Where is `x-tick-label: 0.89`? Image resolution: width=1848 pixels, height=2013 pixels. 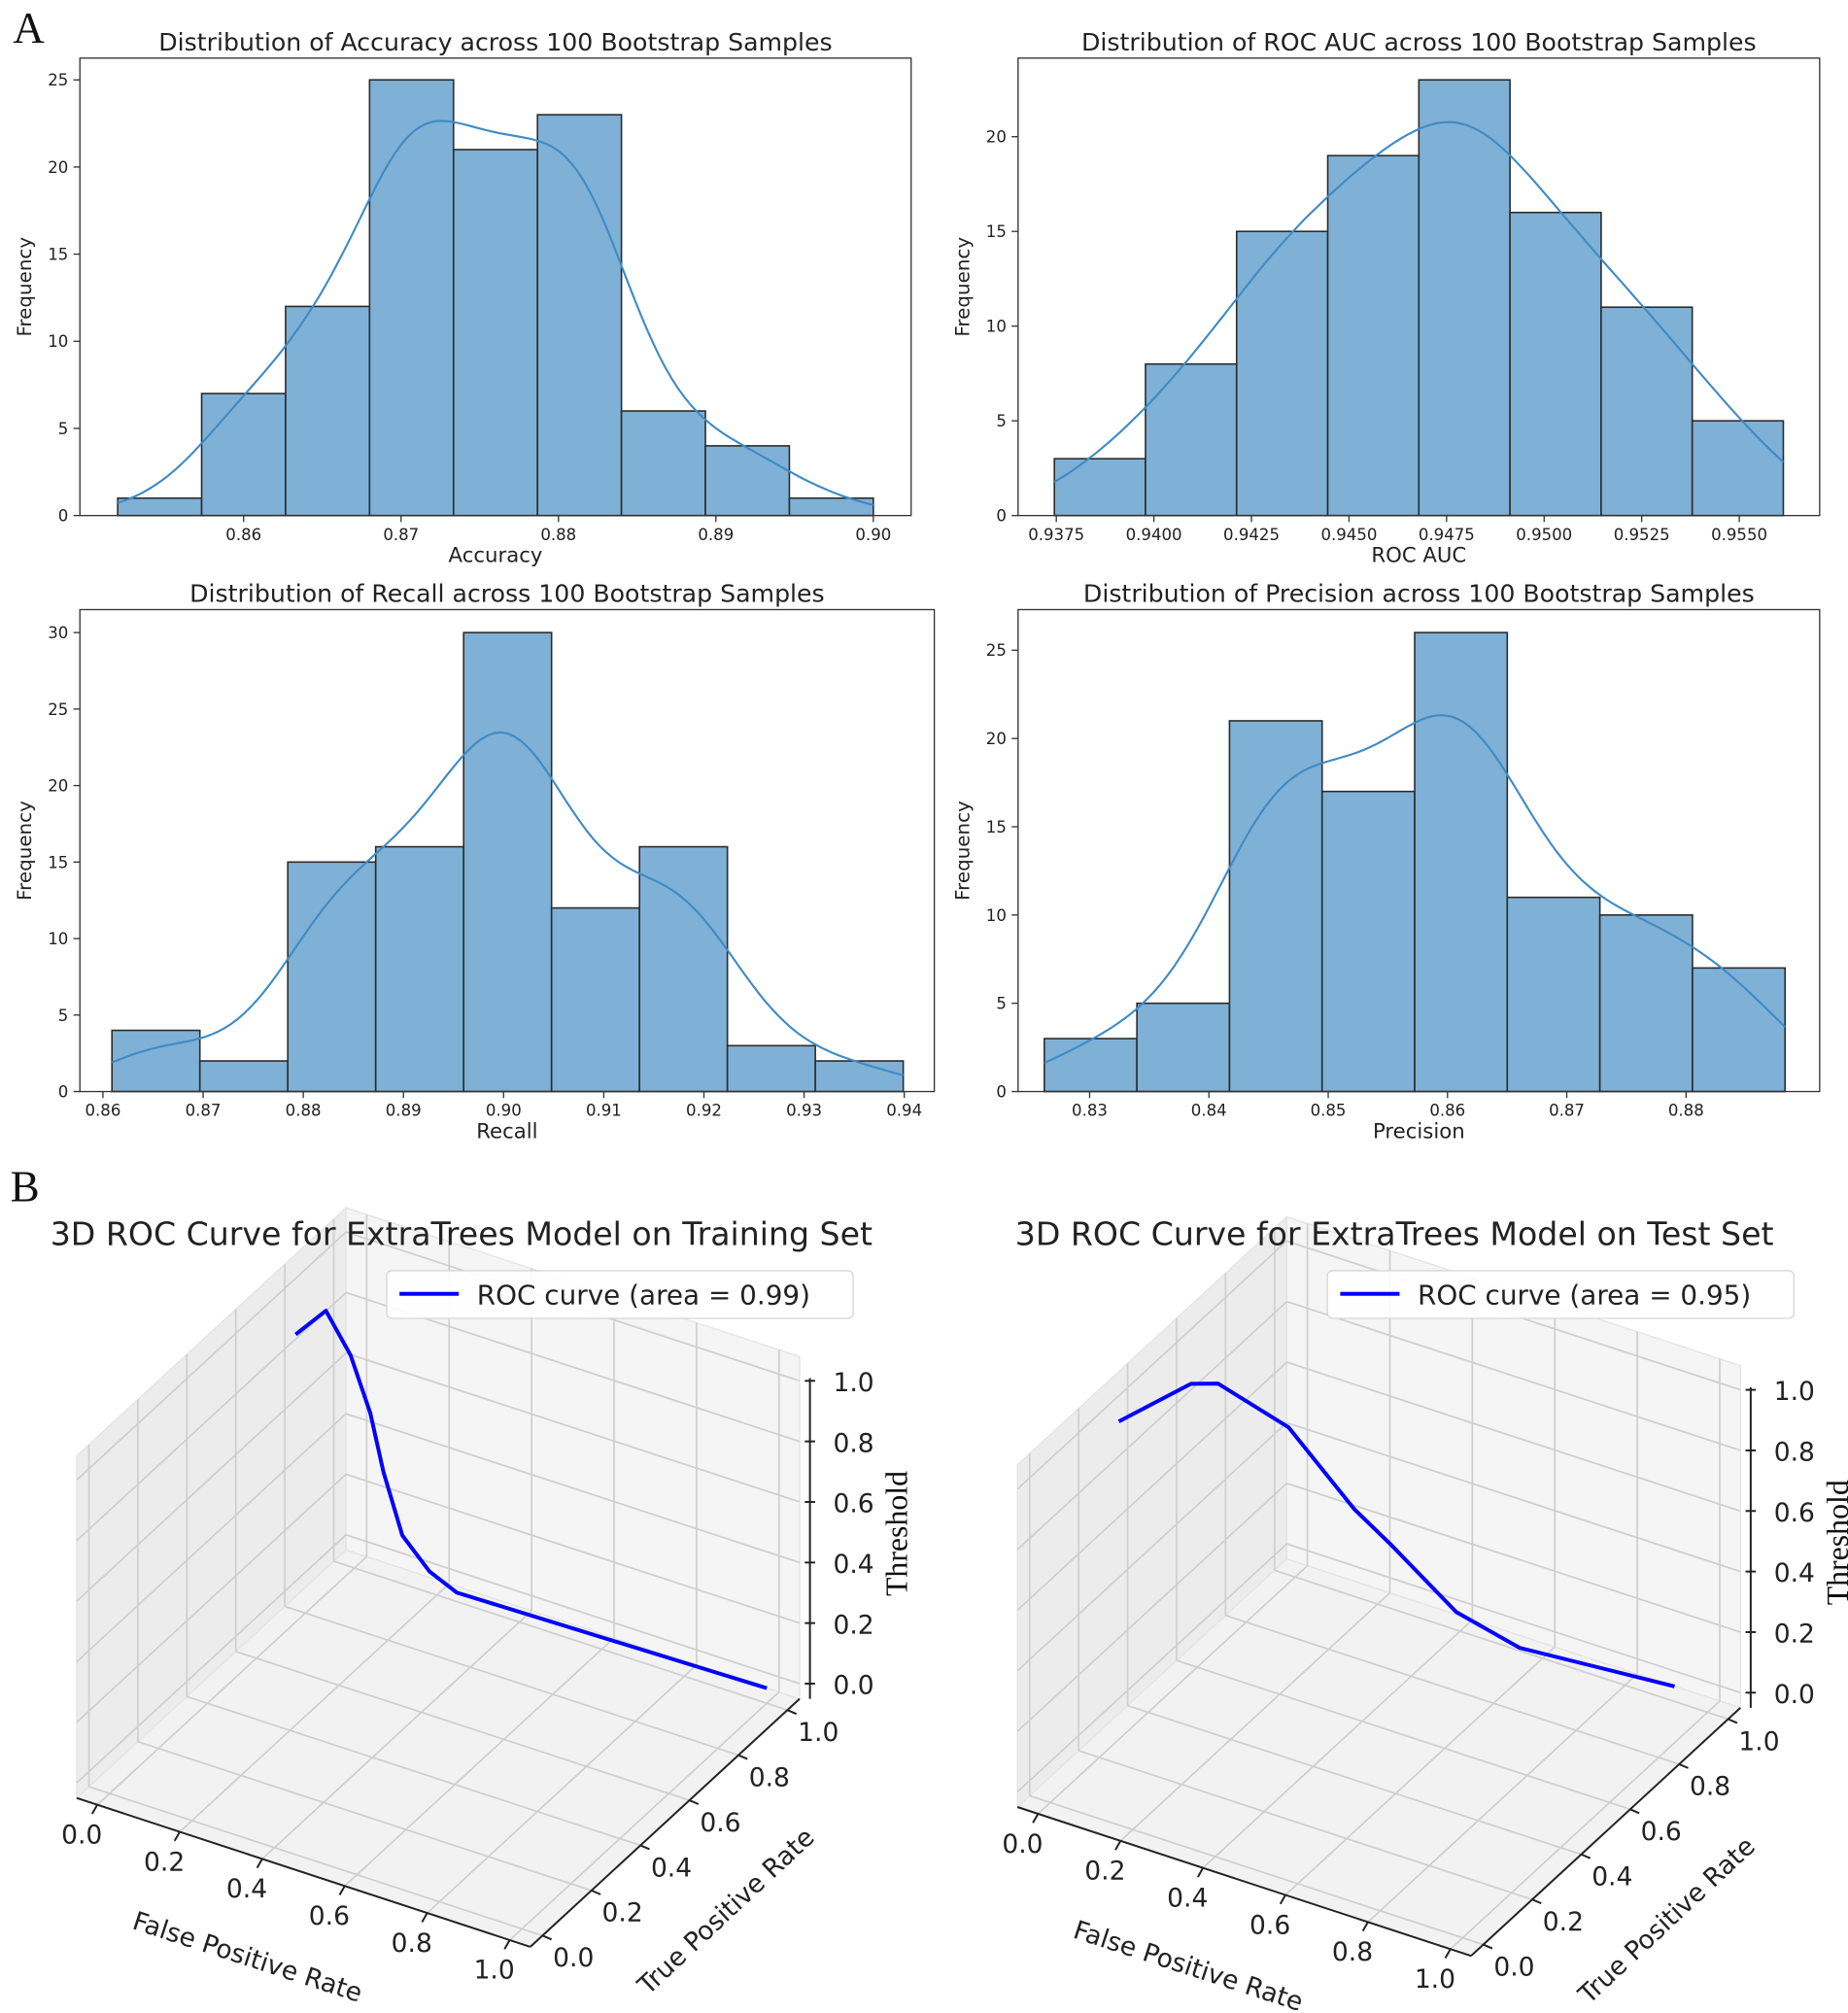
x-tick-label: 0.89 is located at coordinates (716, 535).